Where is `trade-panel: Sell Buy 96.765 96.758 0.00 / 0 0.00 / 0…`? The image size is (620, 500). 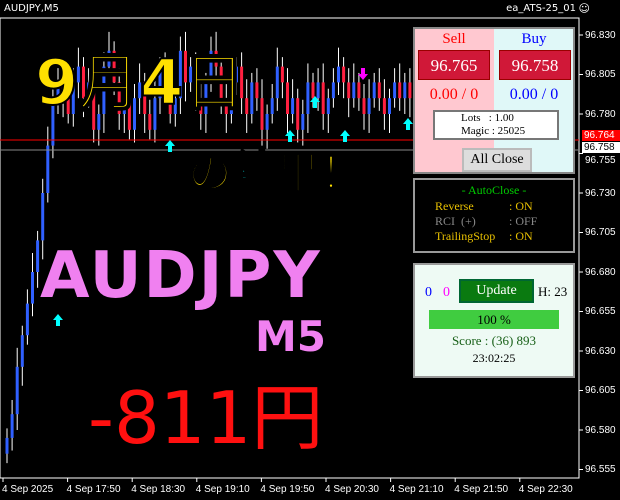 trade-panel: Sell Buy 96.765 96.758 0.00 / 0 0.00 / 0… is located at coordinates (494, 100).